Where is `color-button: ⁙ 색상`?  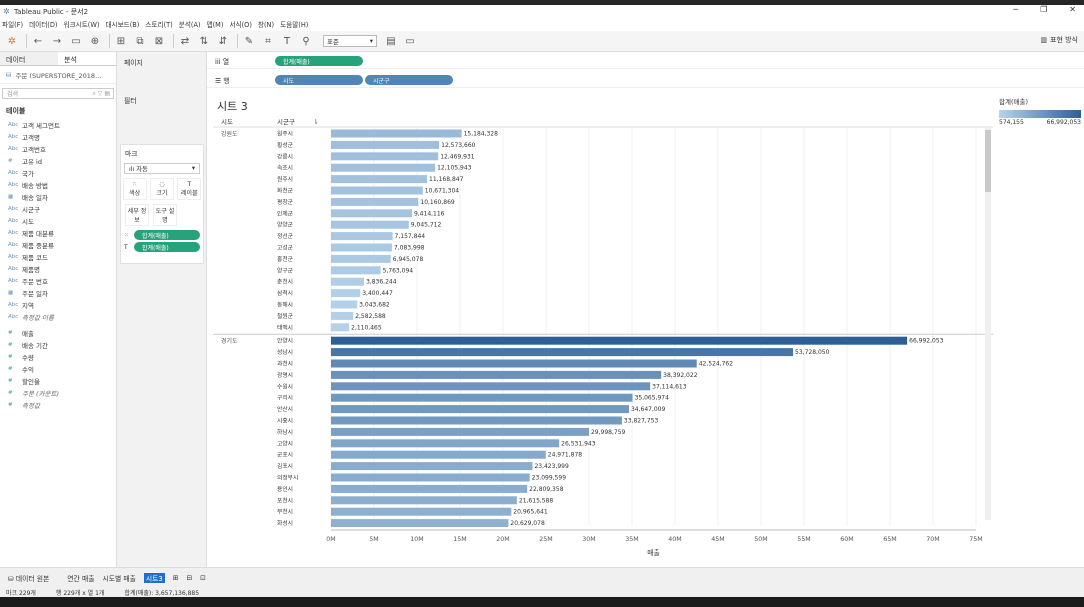
color-button: ⁙ 색상 is located at coordinates (134, 189).